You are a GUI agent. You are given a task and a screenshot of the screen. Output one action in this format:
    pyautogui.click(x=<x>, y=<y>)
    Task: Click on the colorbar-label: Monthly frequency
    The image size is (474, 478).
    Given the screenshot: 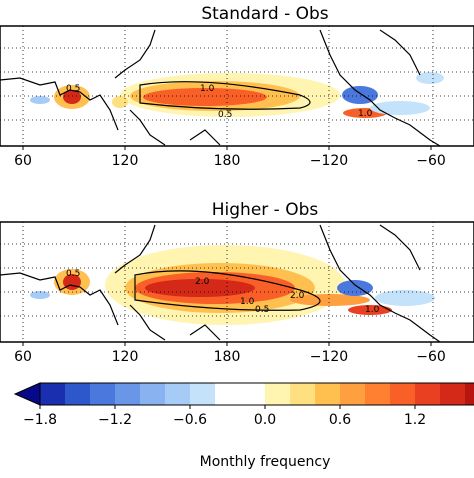 What is the action you would take?
    pyautogui.click(x=265, y=462)
    